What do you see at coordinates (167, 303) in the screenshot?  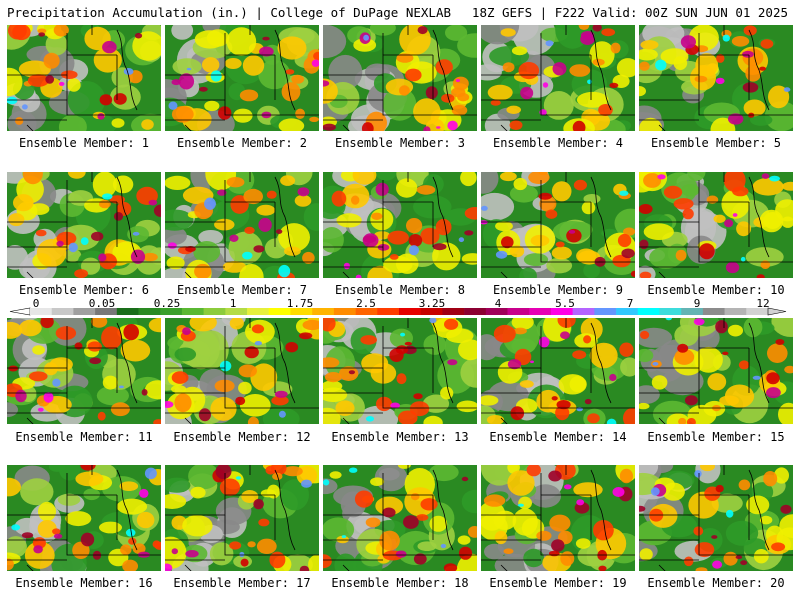 I see `colorbar-tick-label: 0.25` at bounding box center [167, 303].